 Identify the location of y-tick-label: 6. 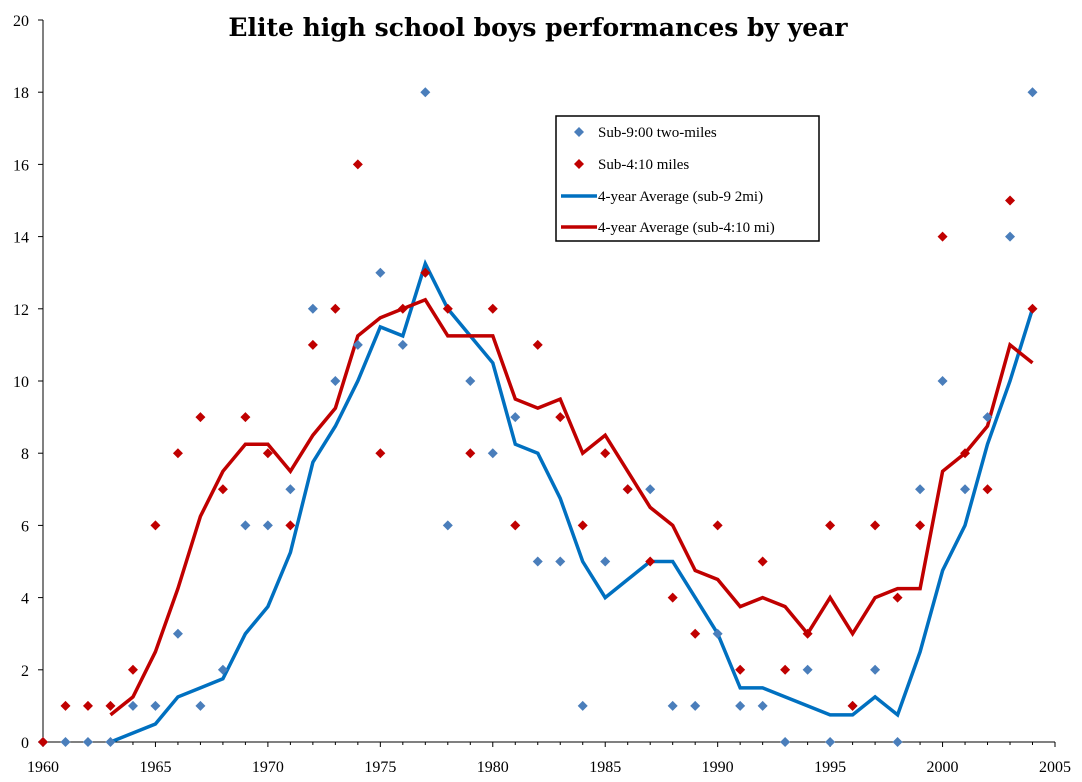
(25, 526).